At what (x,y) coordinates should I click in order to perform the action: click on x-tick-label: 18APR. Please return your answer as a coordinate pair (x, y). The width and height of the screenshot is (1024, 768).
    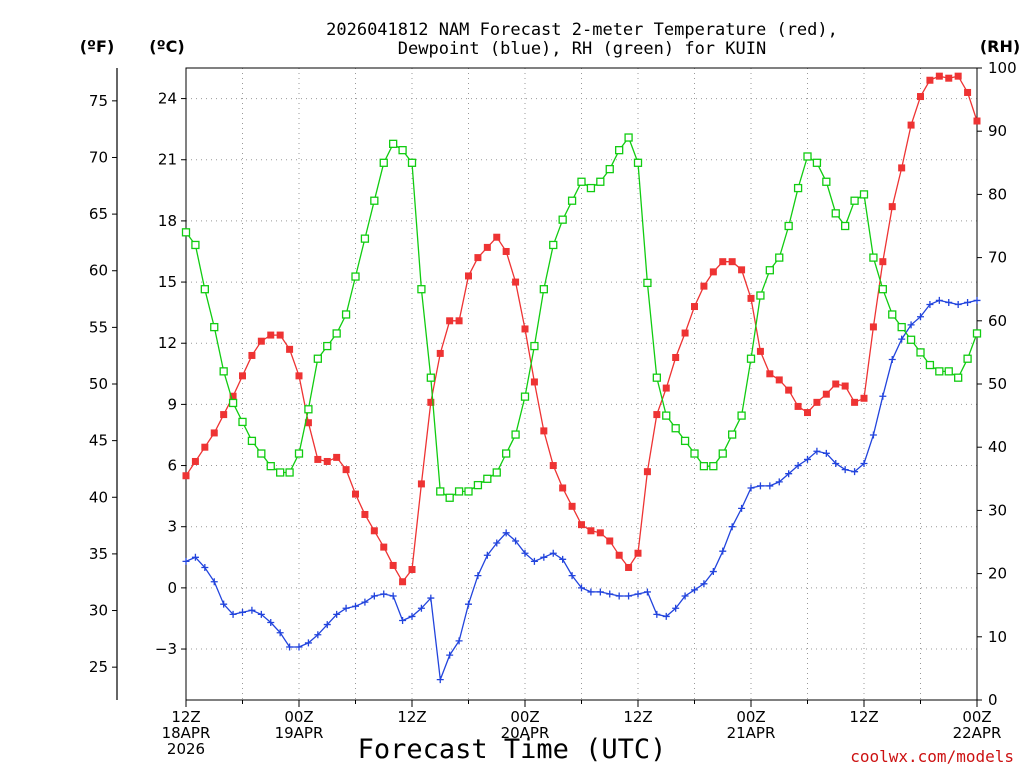
    Looking at the image, I should click on (186, 733).